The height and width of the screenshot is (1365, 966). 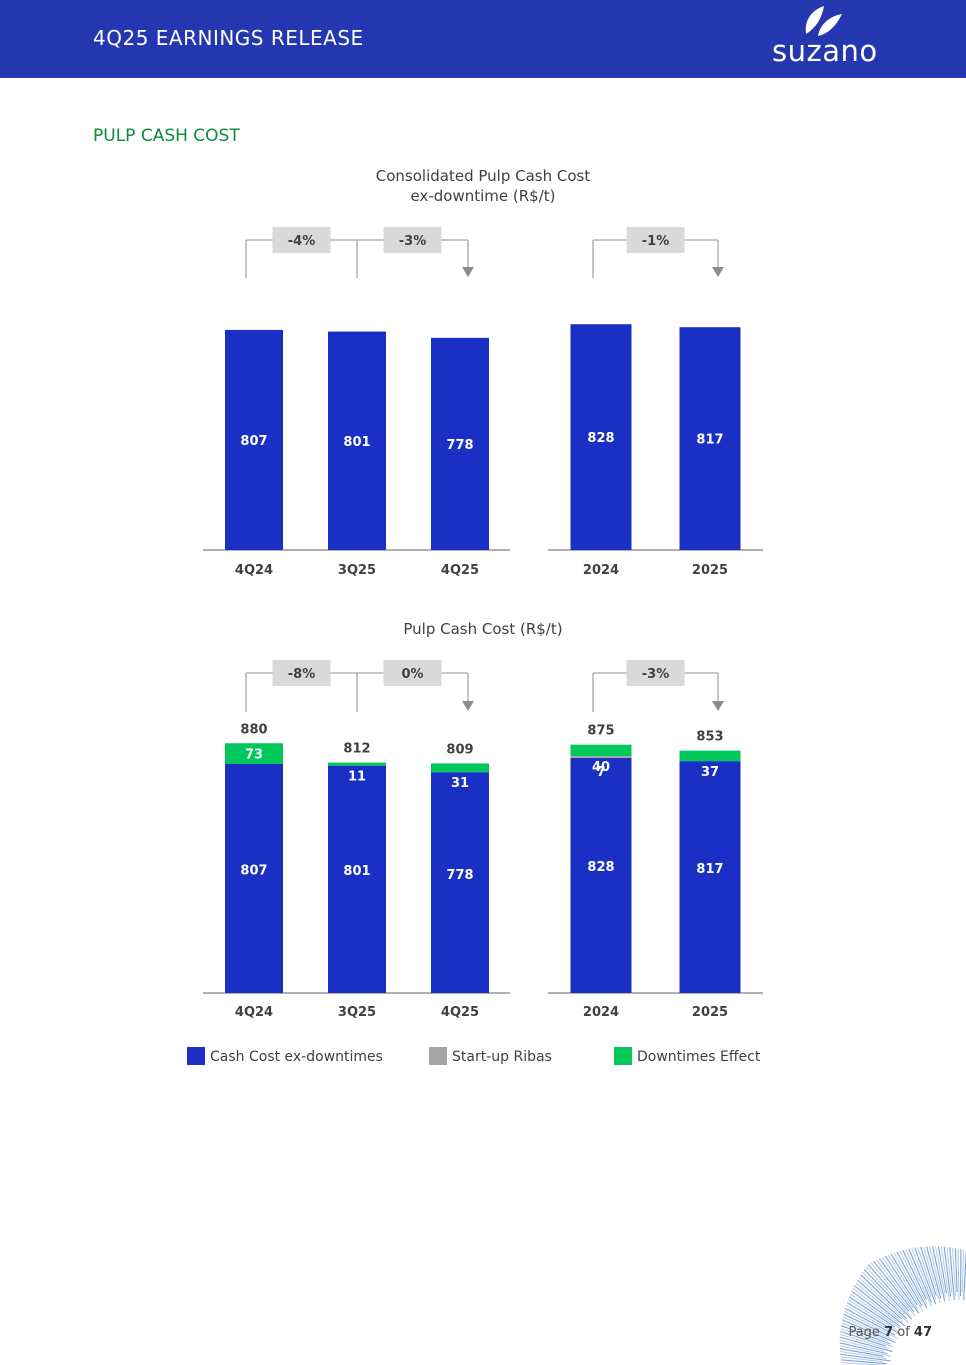 I want to click on suzano-logo-text: suzano, so click(x=825, y=51).